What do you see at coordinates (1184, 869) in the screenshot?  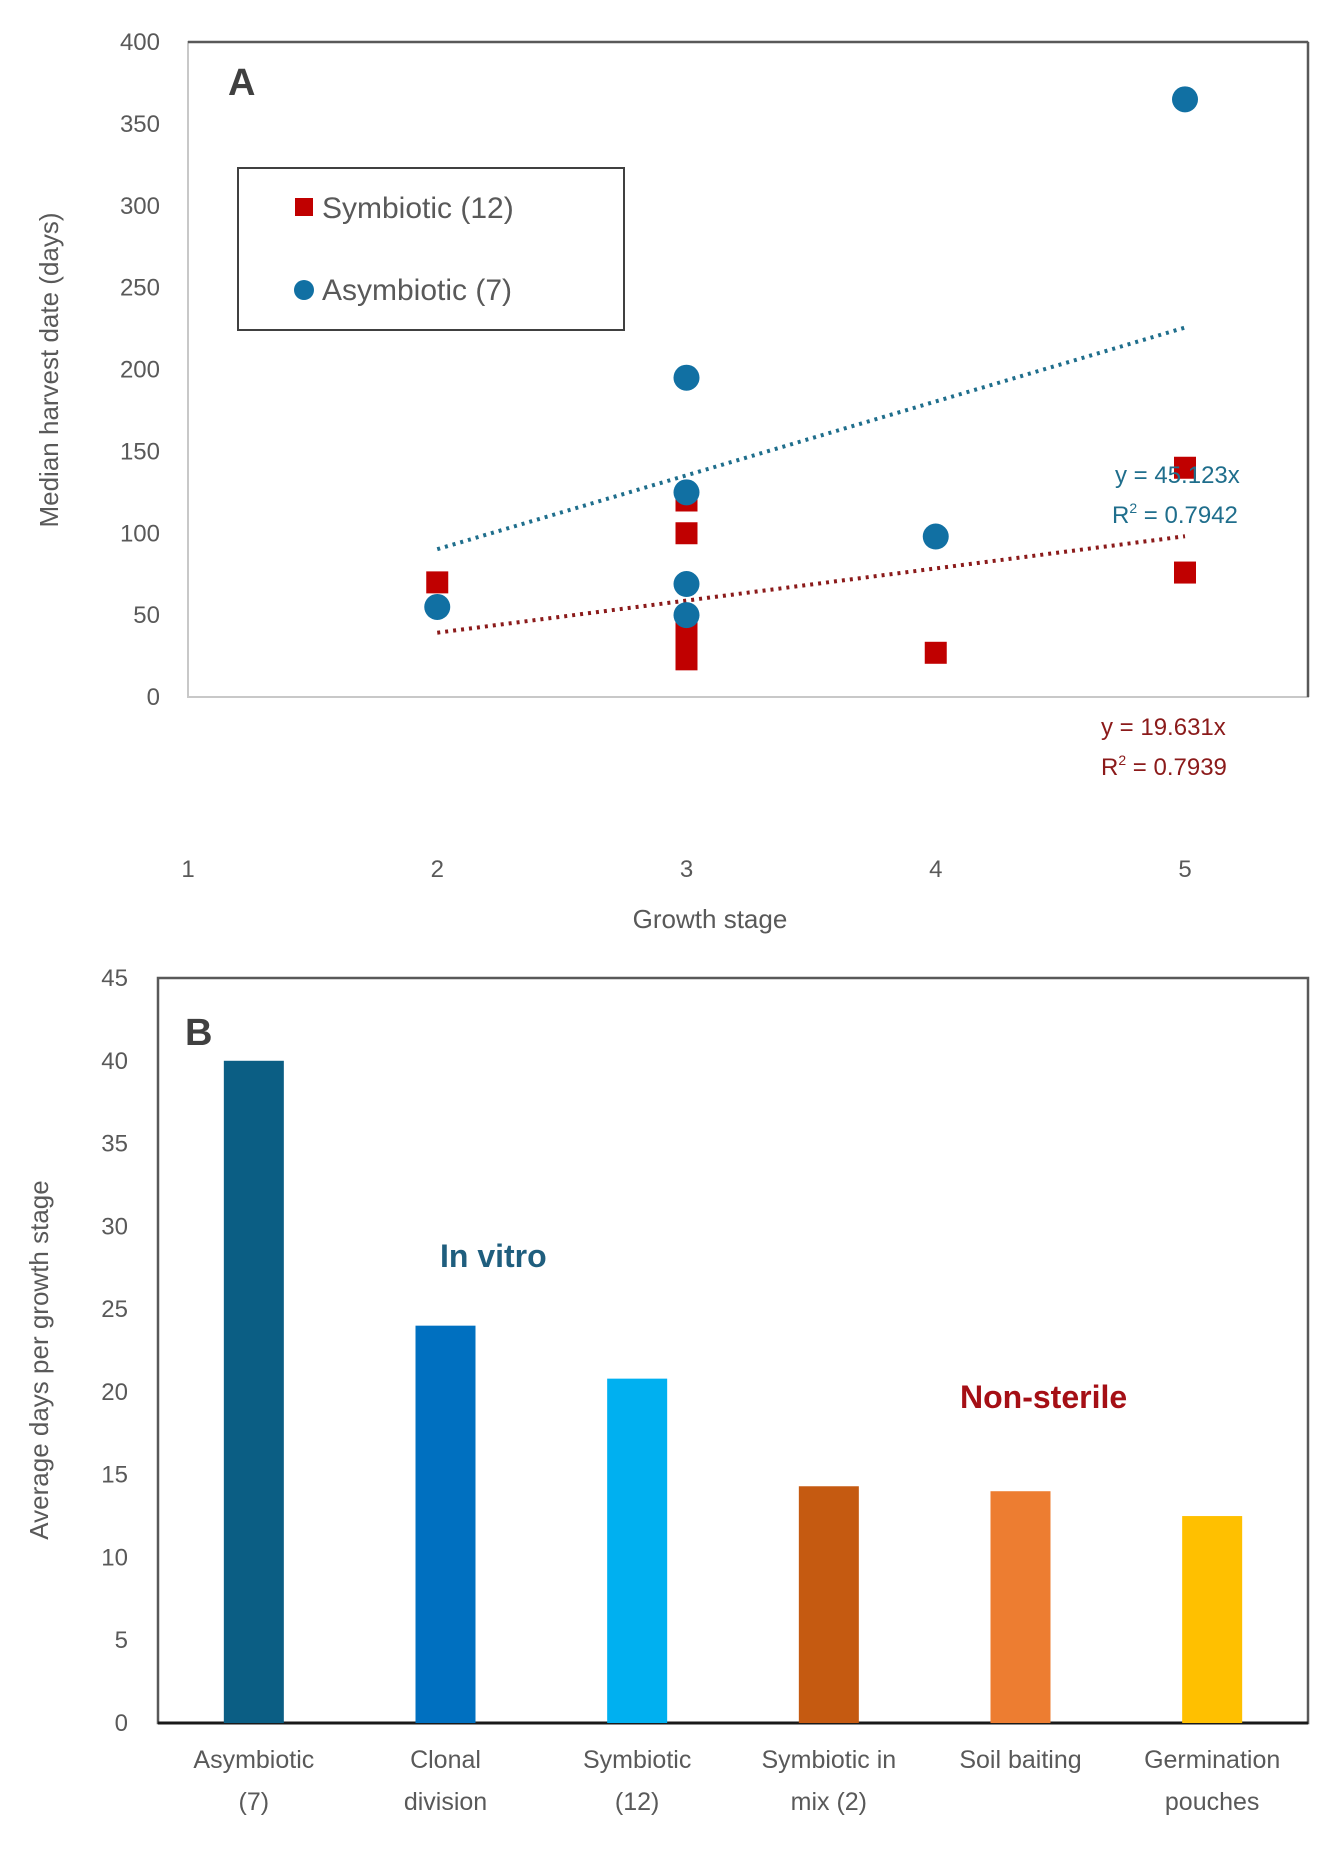 I see `x-tick-label: 5` at bounding box center [1184, 869].